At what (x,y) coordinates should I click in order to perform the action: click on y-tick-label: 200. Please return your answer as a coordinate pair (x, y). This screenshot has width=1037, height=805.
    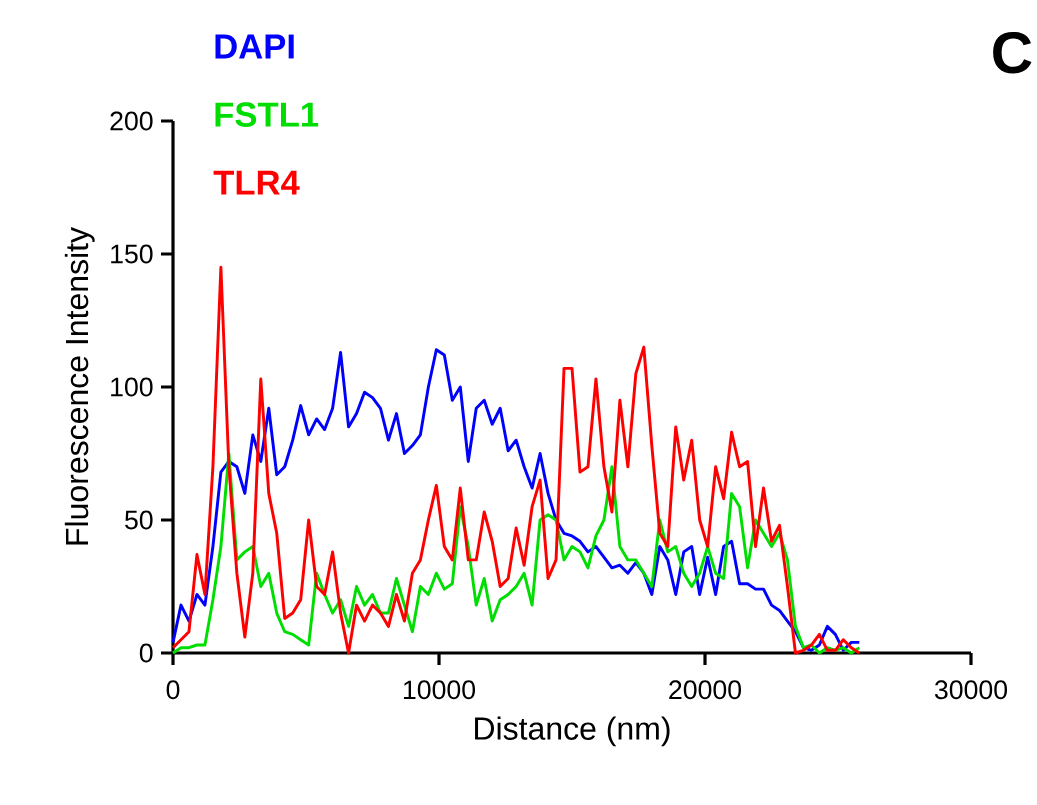
    Looking at the image, I should click on (131, 121).